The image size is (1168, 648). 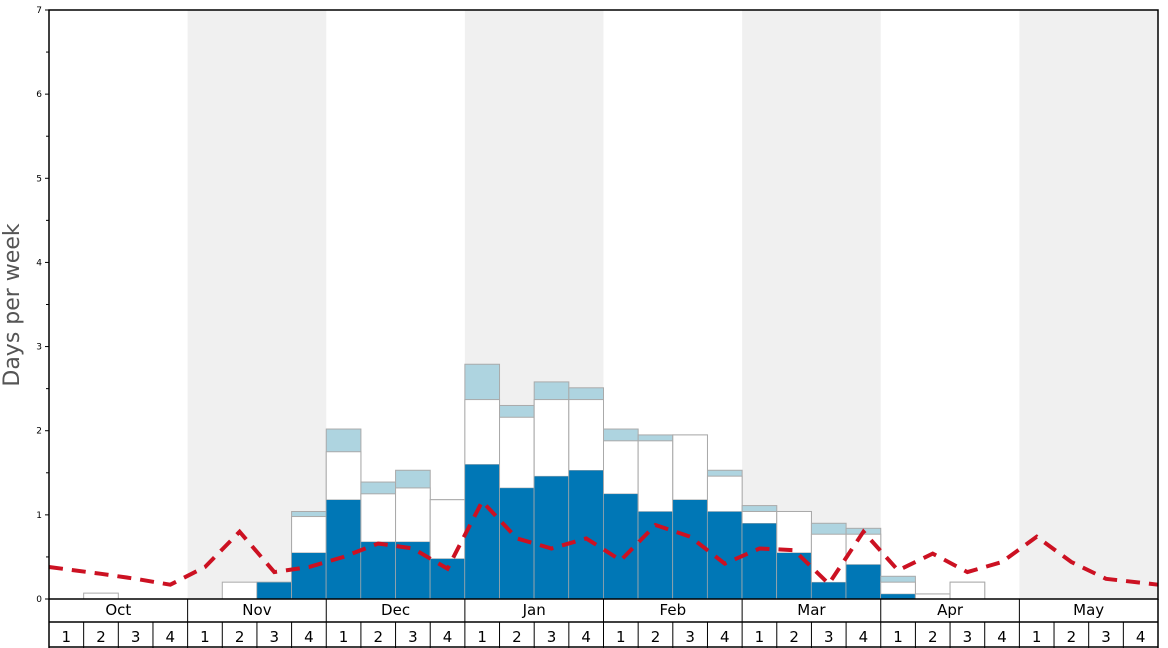 What do you see at coordinates (39, 263) in the screenshot?
I see `y-tick-label: 4` at bounding box center [39, 263].